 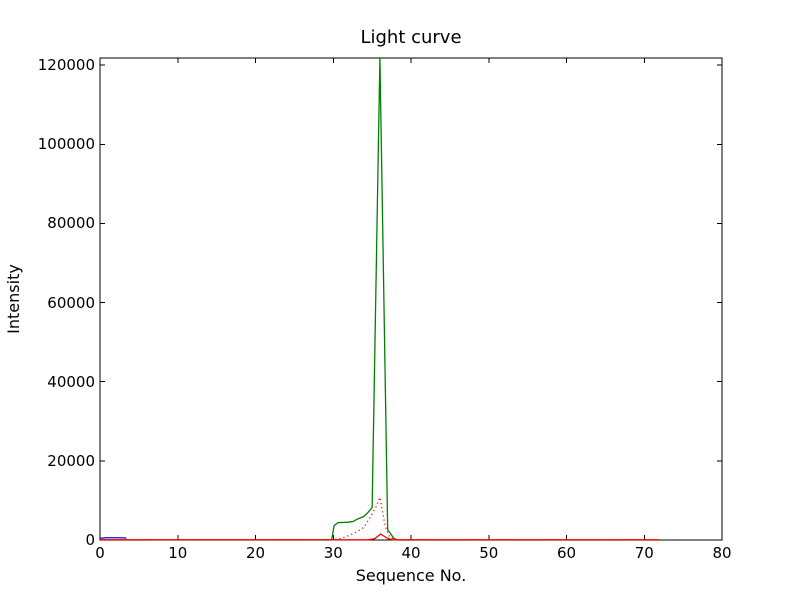 I want to click on y-tick-label: 40000, so click(x=71, y=381).